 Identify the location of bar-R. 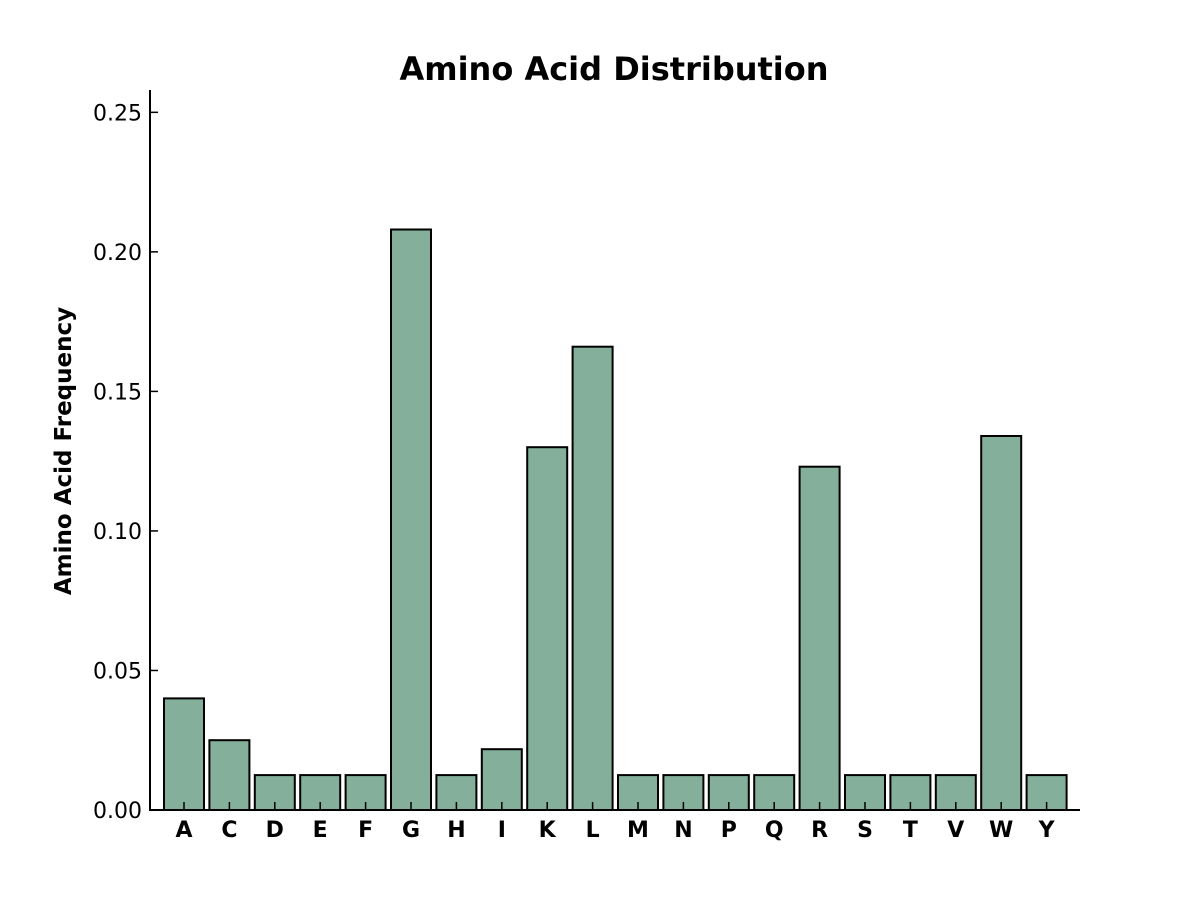
(819, 638).